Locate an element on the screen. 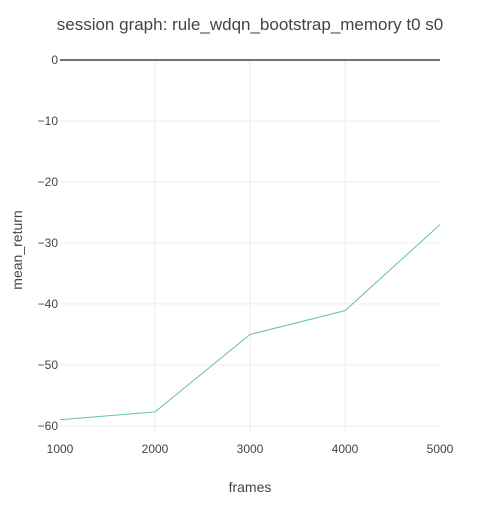 The image size is (500, 505). x-tick-label: 4000 is located at coordinates (345, 449).